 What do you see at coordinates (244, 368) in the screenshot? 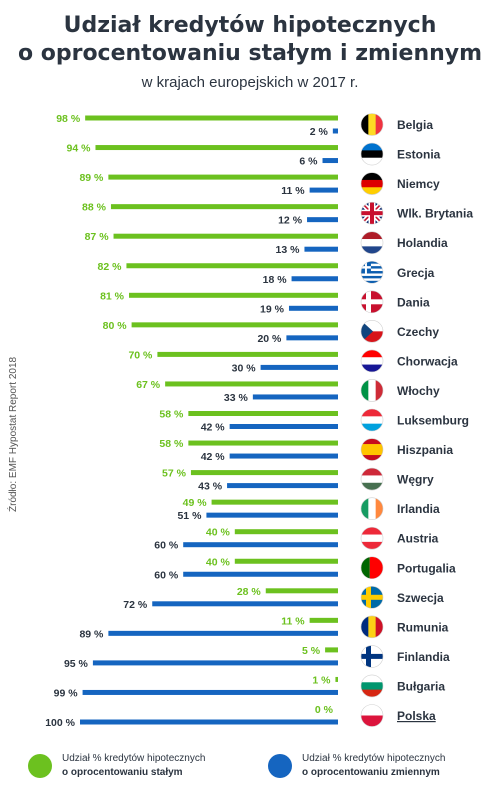
I see `label-variable-8: 30 %` at bounding box center [244, 368].